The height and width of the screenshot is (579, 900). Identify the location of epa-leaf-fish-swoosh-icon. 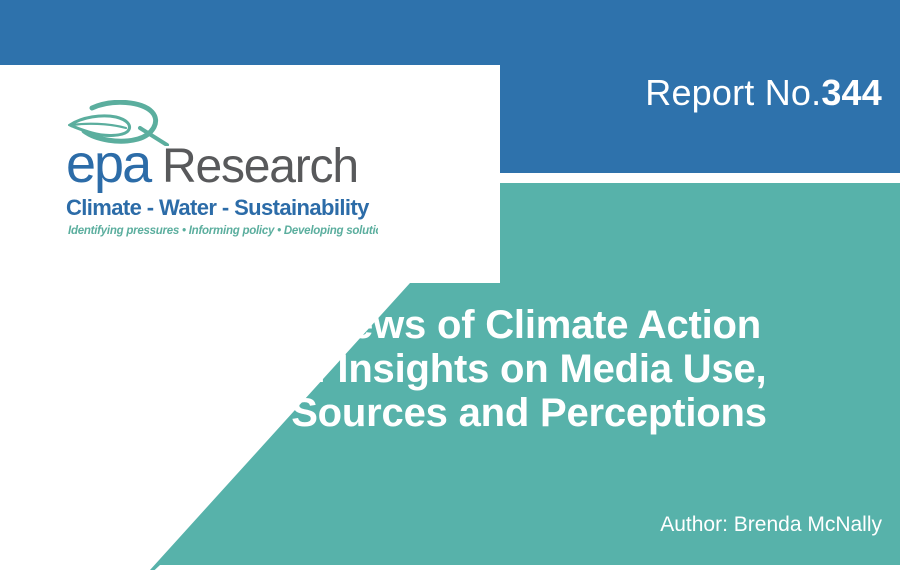
(118, 123).